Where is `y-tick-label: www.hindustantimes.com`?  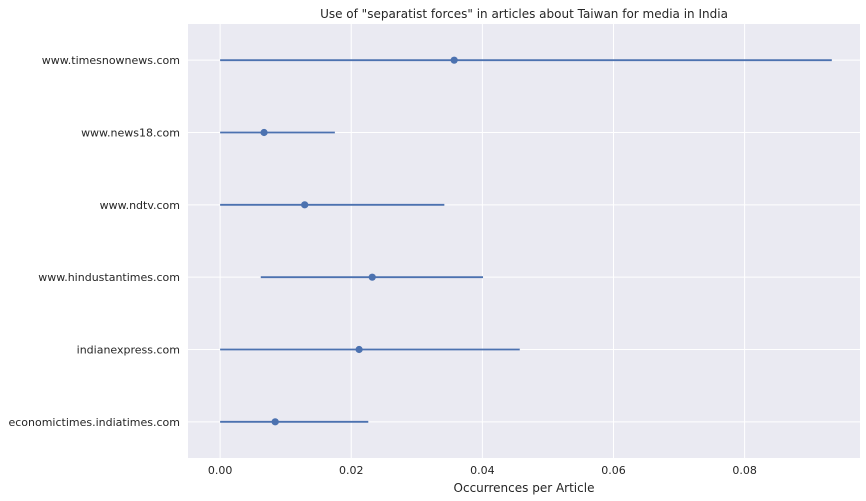 y-tick-label: www.hindustantimes.com is located at coordinates (109, 277).